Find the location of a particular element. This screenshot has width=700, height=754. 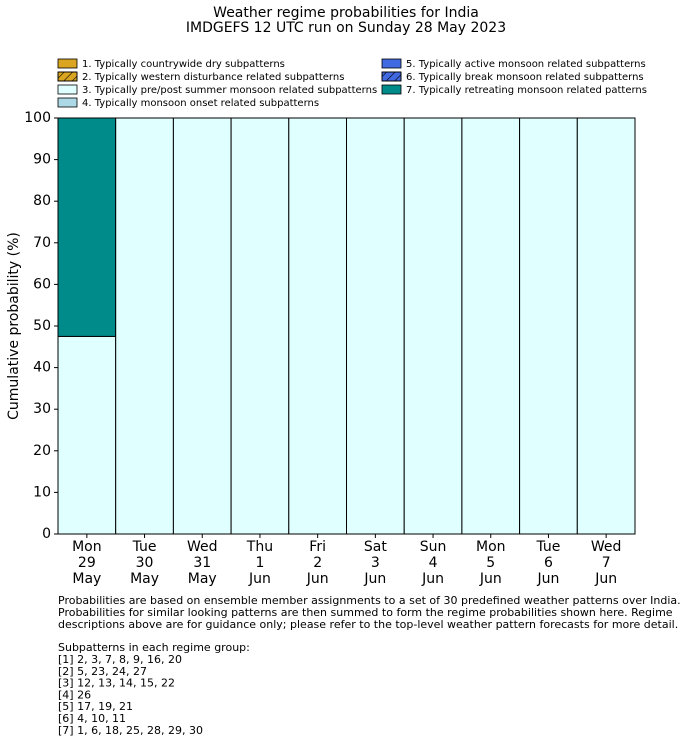

chart-subtitle: IMDGEFS 12 UTC run on Sunday 28 May 2023 is located at coordinates (346, 28).